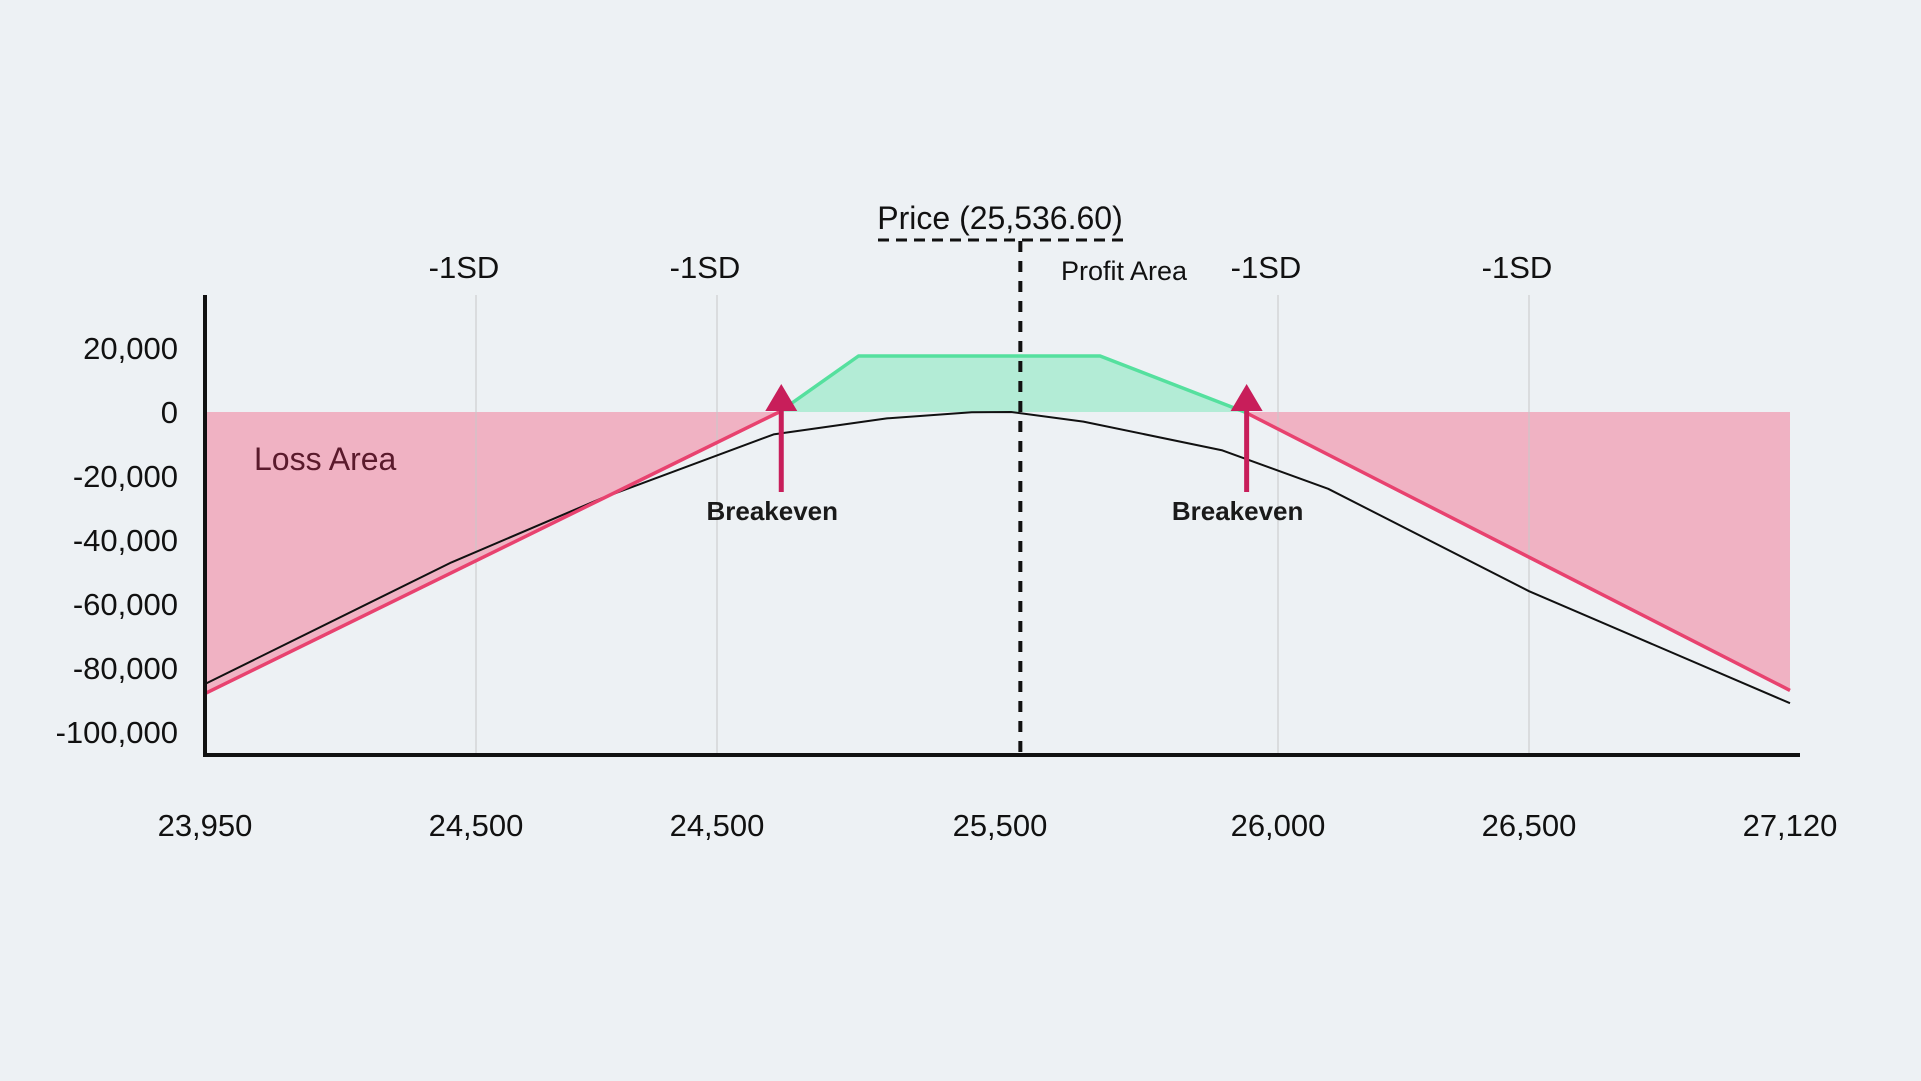 This screenshot has height=1081, width=1921. What do you see at coordinates (125, 540) in the screenshot?
I see `y-tick-label: -40,000` at bounding box center [125, 540].